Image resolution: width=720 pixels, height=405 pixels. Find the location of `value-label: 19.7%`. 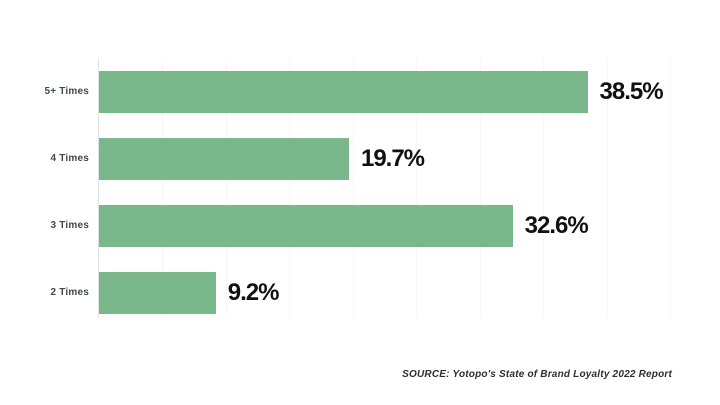

value-label: 19.7% is located at coordinates (392, 158).